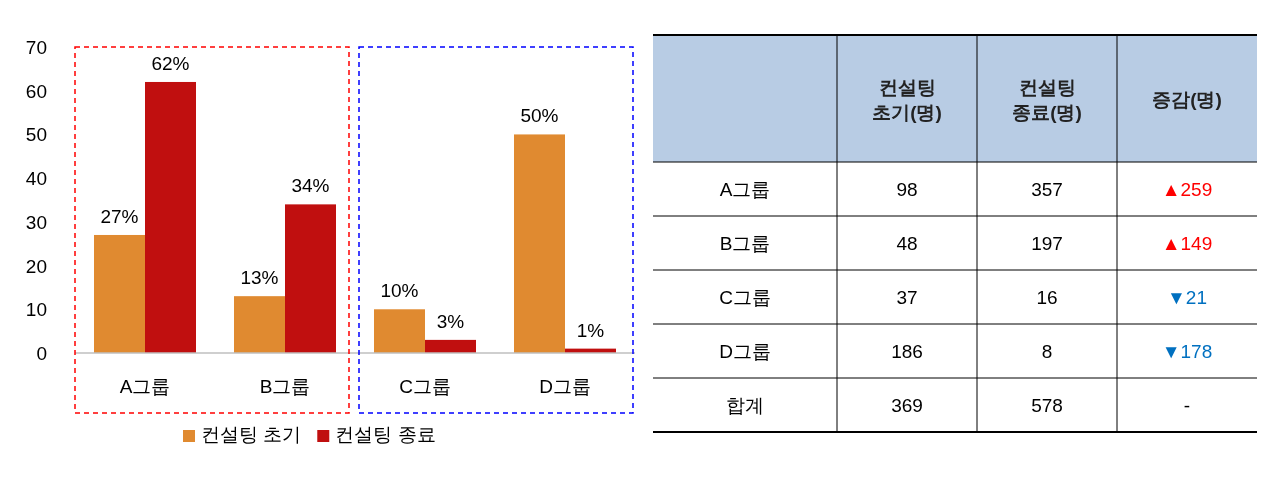  I want to click on data-label: 62%, so click(170, 63).